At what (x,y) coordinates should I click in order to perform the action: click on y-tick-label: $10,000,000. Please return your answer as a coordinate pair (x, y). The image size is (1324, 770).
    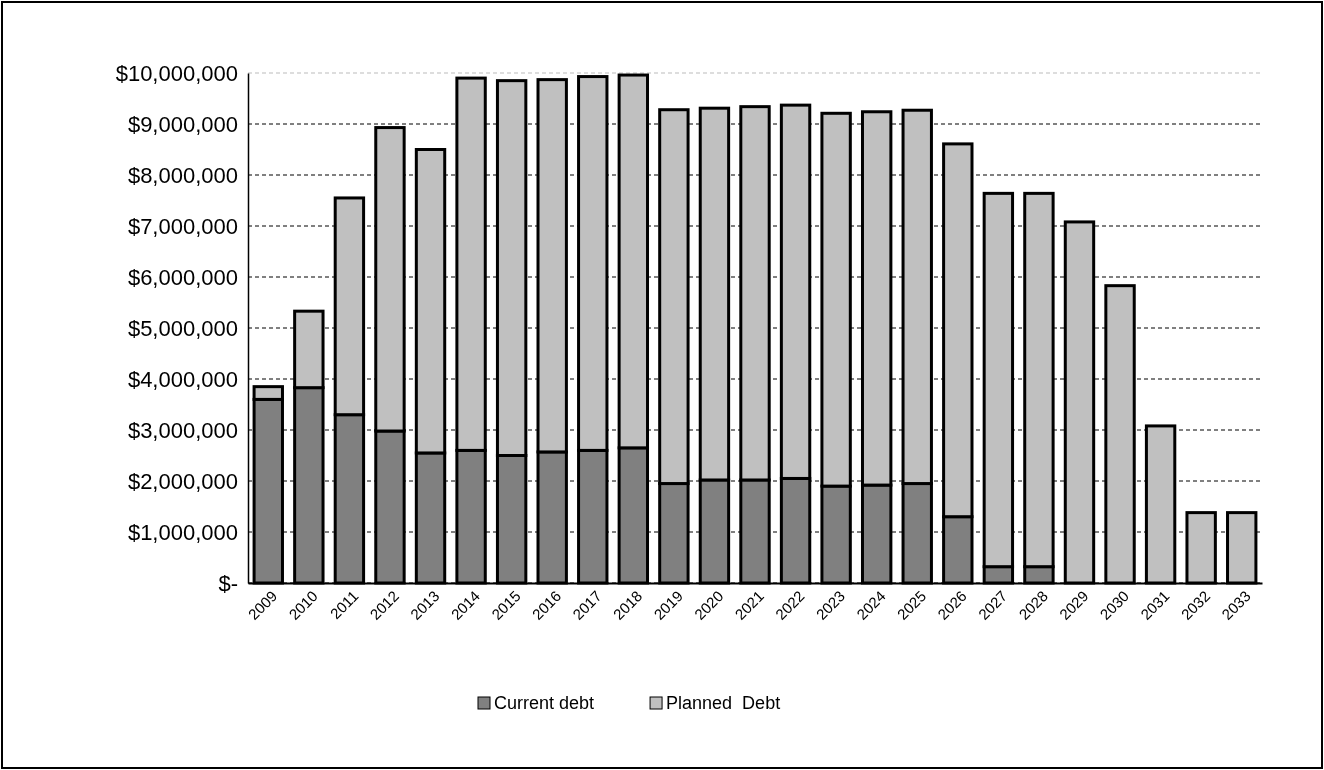
    Looking at the image, I should click on (176, 73).